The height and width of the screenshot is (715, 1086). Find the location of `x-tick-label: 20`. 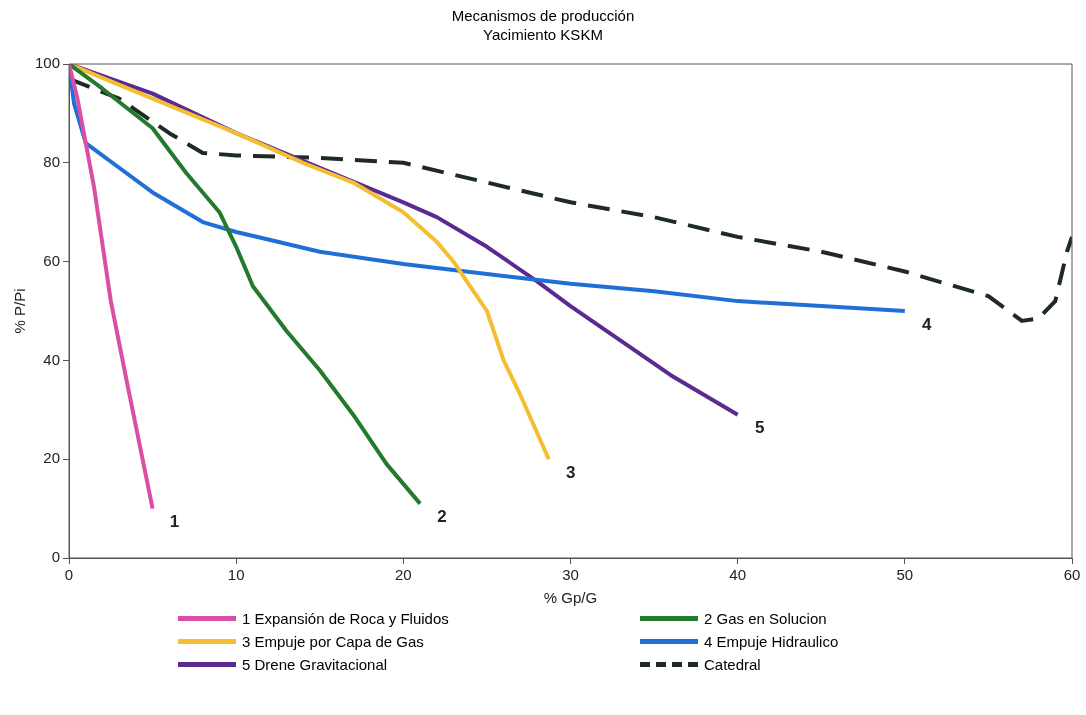

x-tick-label: 20 is located at coordinates (403, 575).